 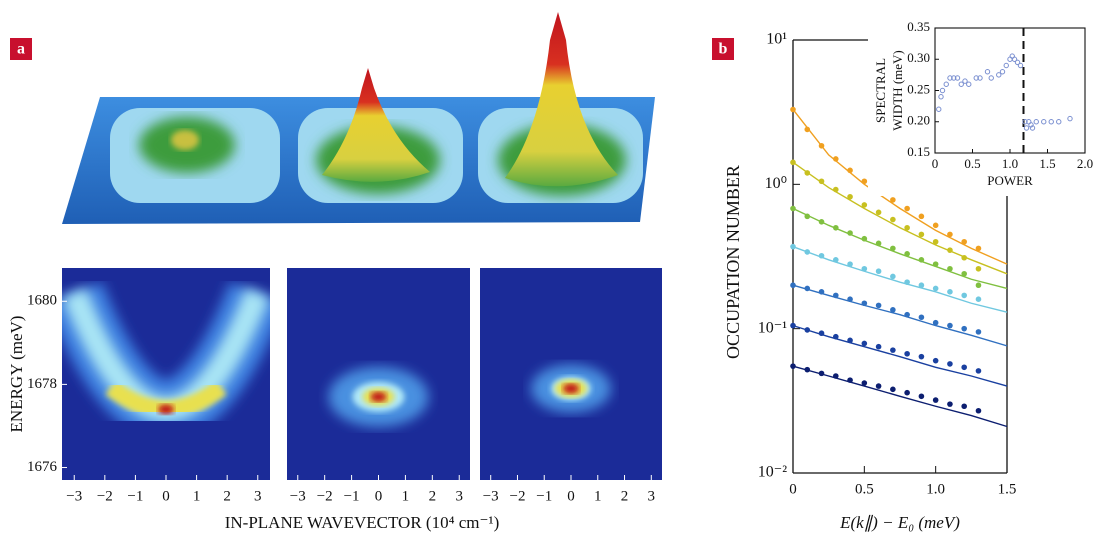 What do you see at coordinates (776, 183) in the screenshot?
I see `y-tick-label: 10⁰` at bounding box center [776, 183].